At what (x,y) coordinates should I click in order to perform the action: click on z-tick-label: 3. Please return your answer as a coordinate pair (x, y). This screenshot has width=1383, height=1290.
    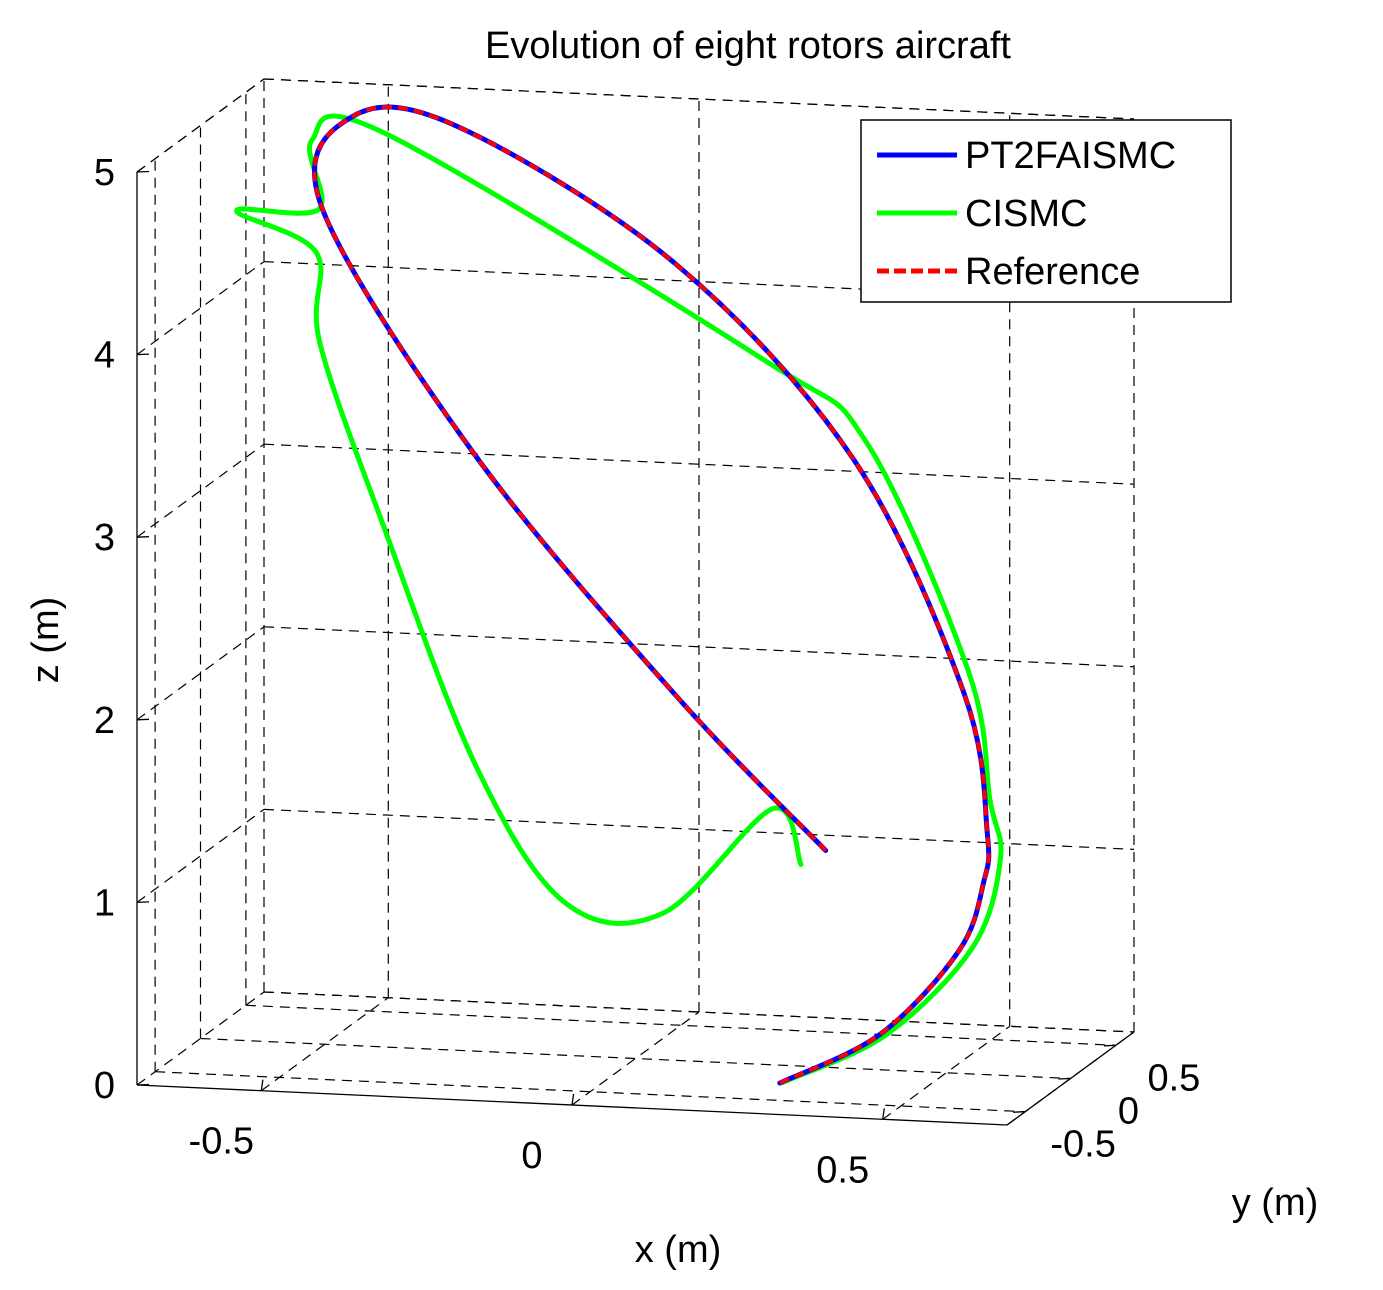
    Looking at the image, I should click on (104, 538).